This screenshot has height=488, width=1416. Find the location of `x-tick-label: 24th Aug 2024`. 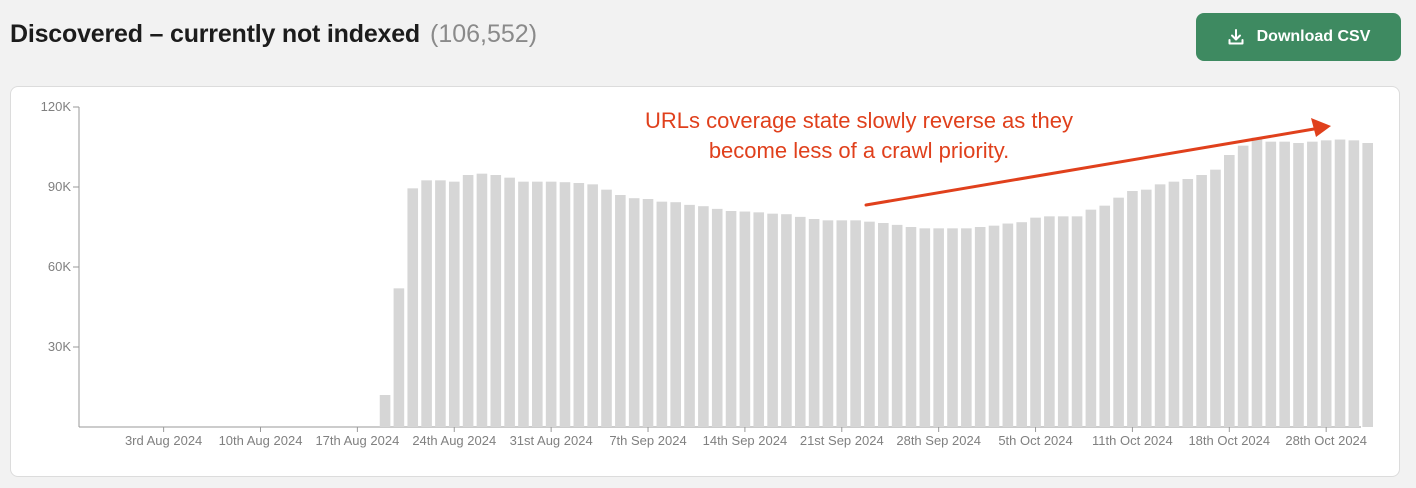

x-tick-label: 24th Aug 2024 is located at coordinates (454, 440).